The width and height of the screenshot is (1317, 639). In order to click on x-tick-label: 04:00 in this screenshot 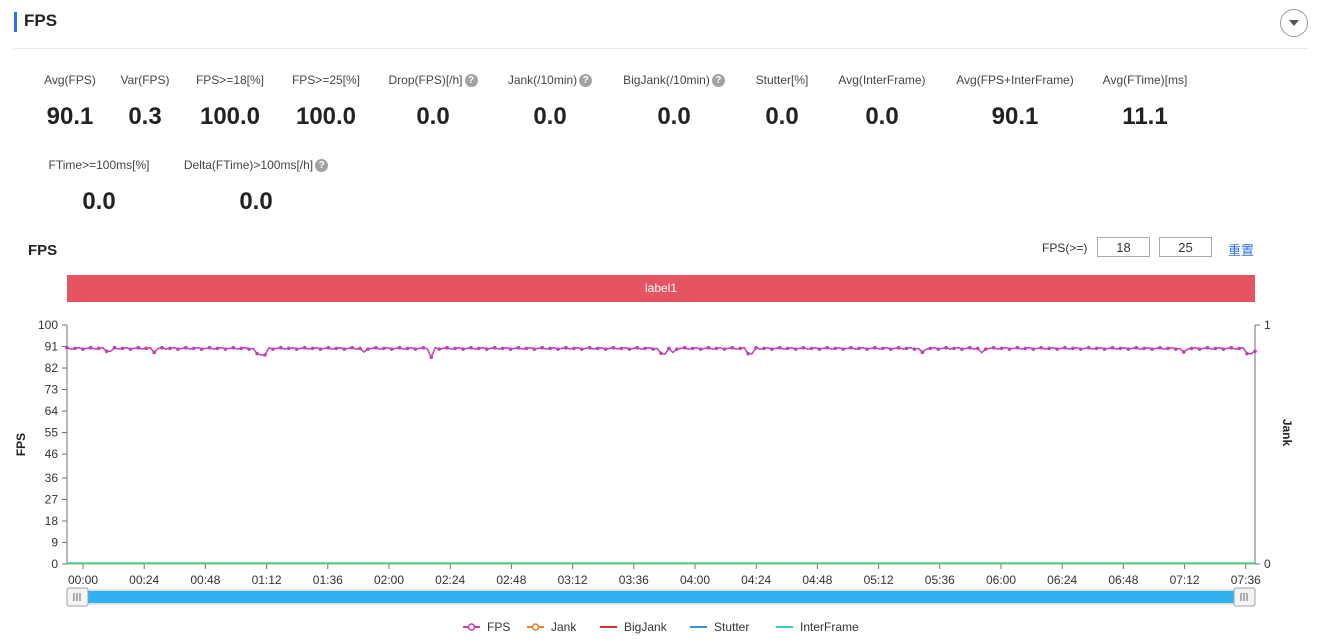, I will do `click(695, 580)`.